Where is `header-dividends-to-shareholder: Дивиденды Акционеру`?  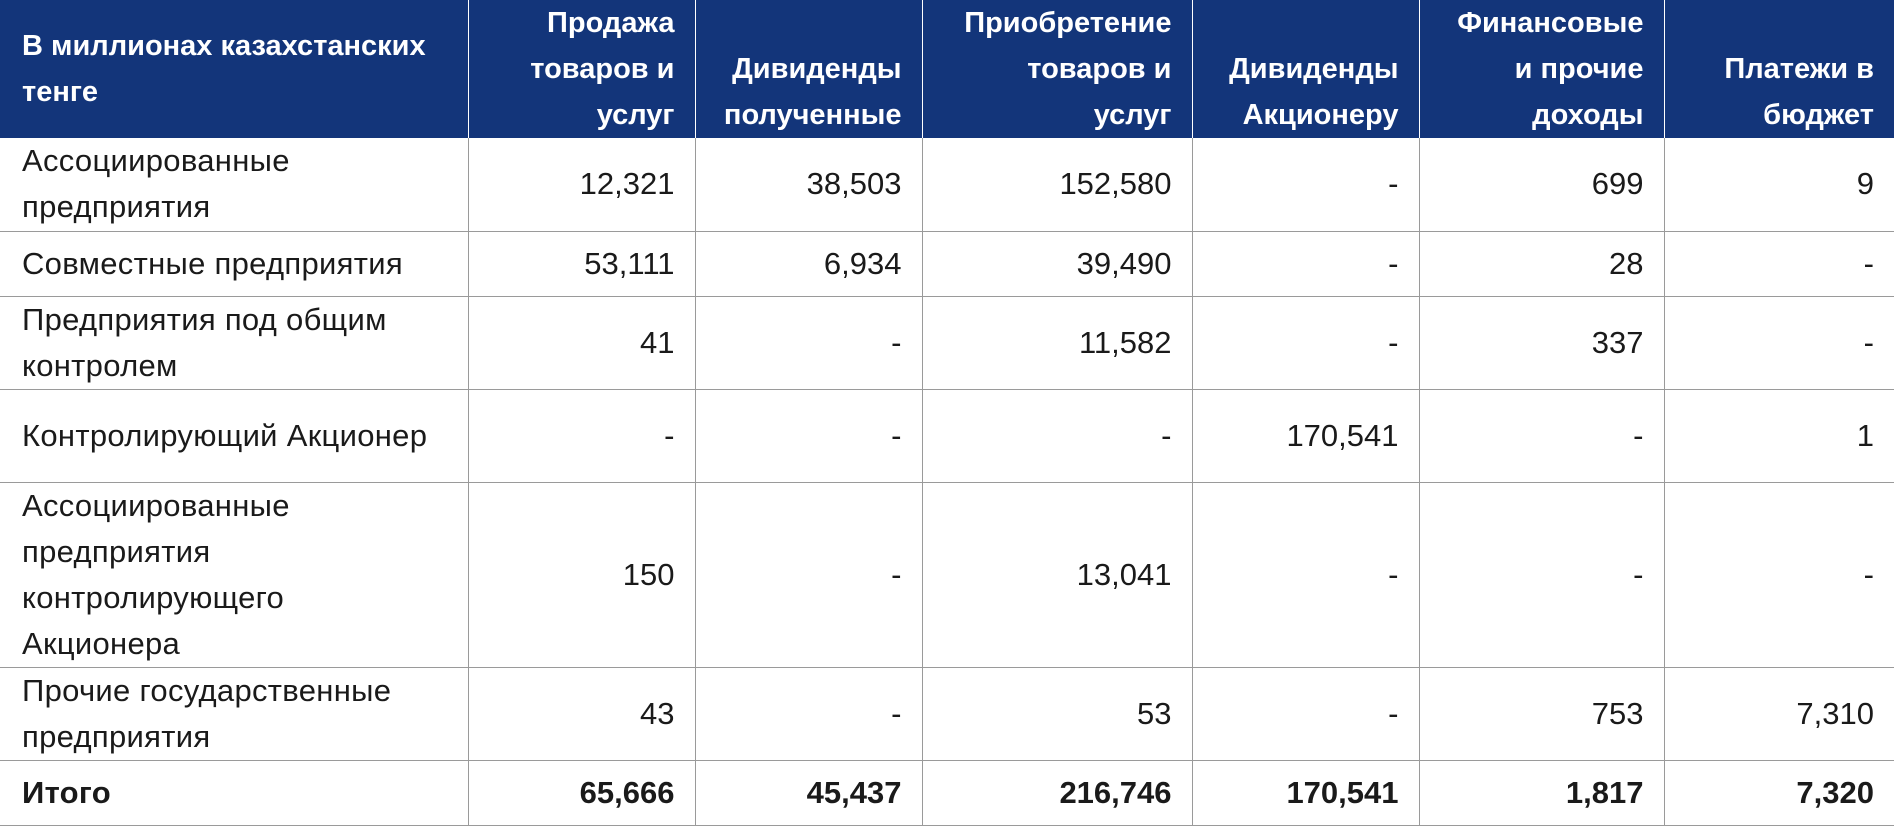
header-dividends-to-shareholder: Дивиденды Акционеру is located at coordinates (1306, 69).